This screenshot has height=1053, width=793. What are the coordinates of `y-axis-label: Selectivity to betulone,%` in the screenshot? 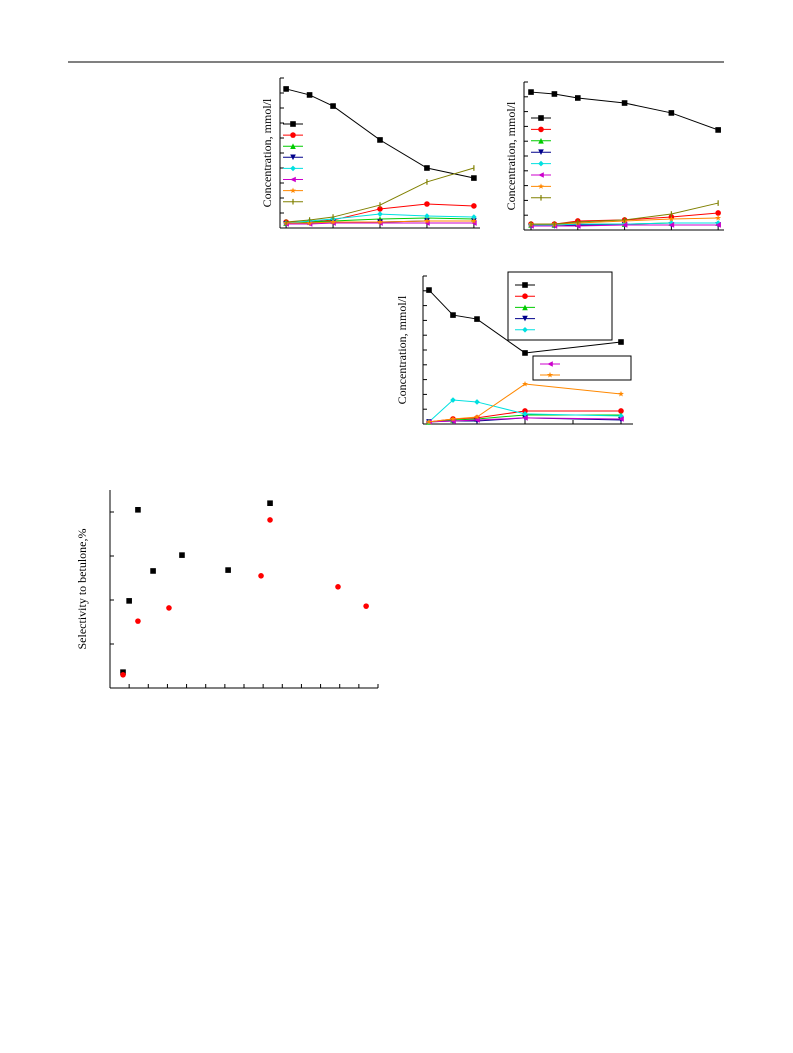 It's located at (82, 589).